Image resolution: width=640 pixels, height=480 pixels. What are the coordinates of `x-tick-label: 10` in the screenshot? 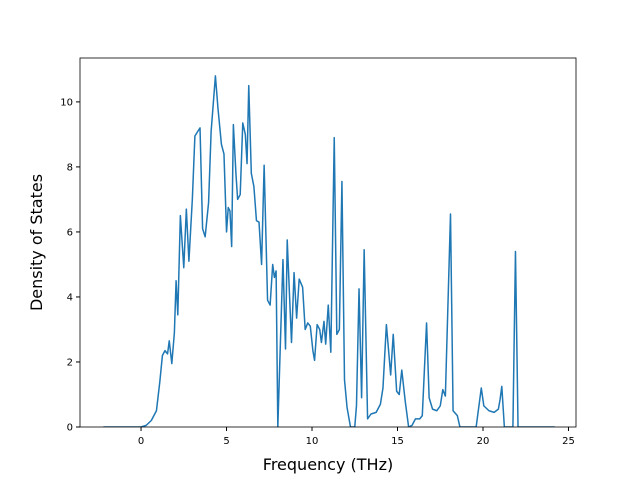 It's located at (312, 441).